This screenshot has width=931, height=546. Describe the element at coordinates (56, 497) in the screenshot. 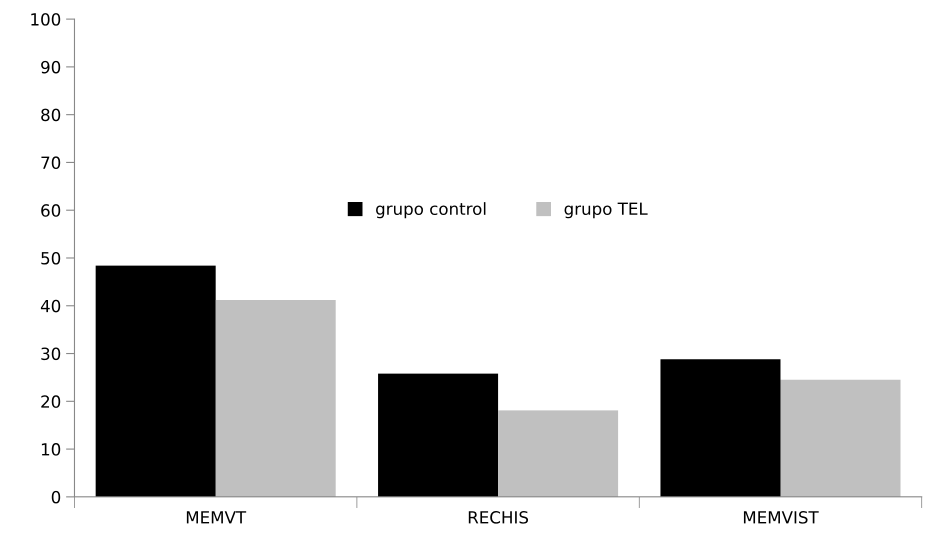

I see `y-tick-label: 0` at that location.